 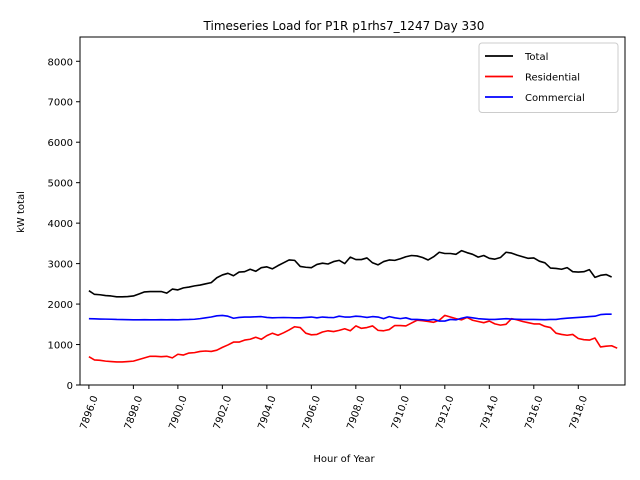 I want to click on y-tick-label: 8000, so click(x=60, y=62).